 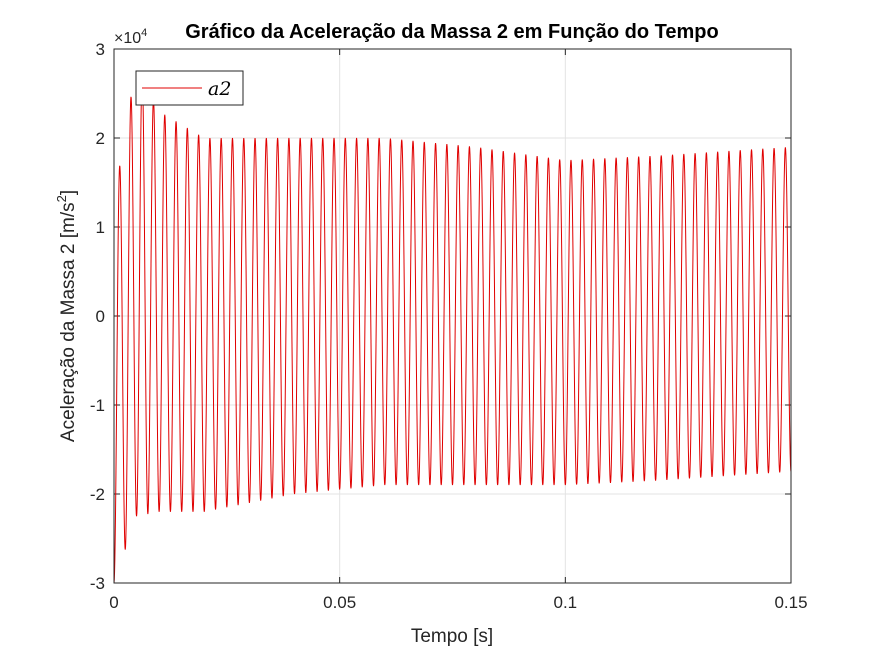 I want to click on x-tick-label: 0, so click(x=113, y=602).